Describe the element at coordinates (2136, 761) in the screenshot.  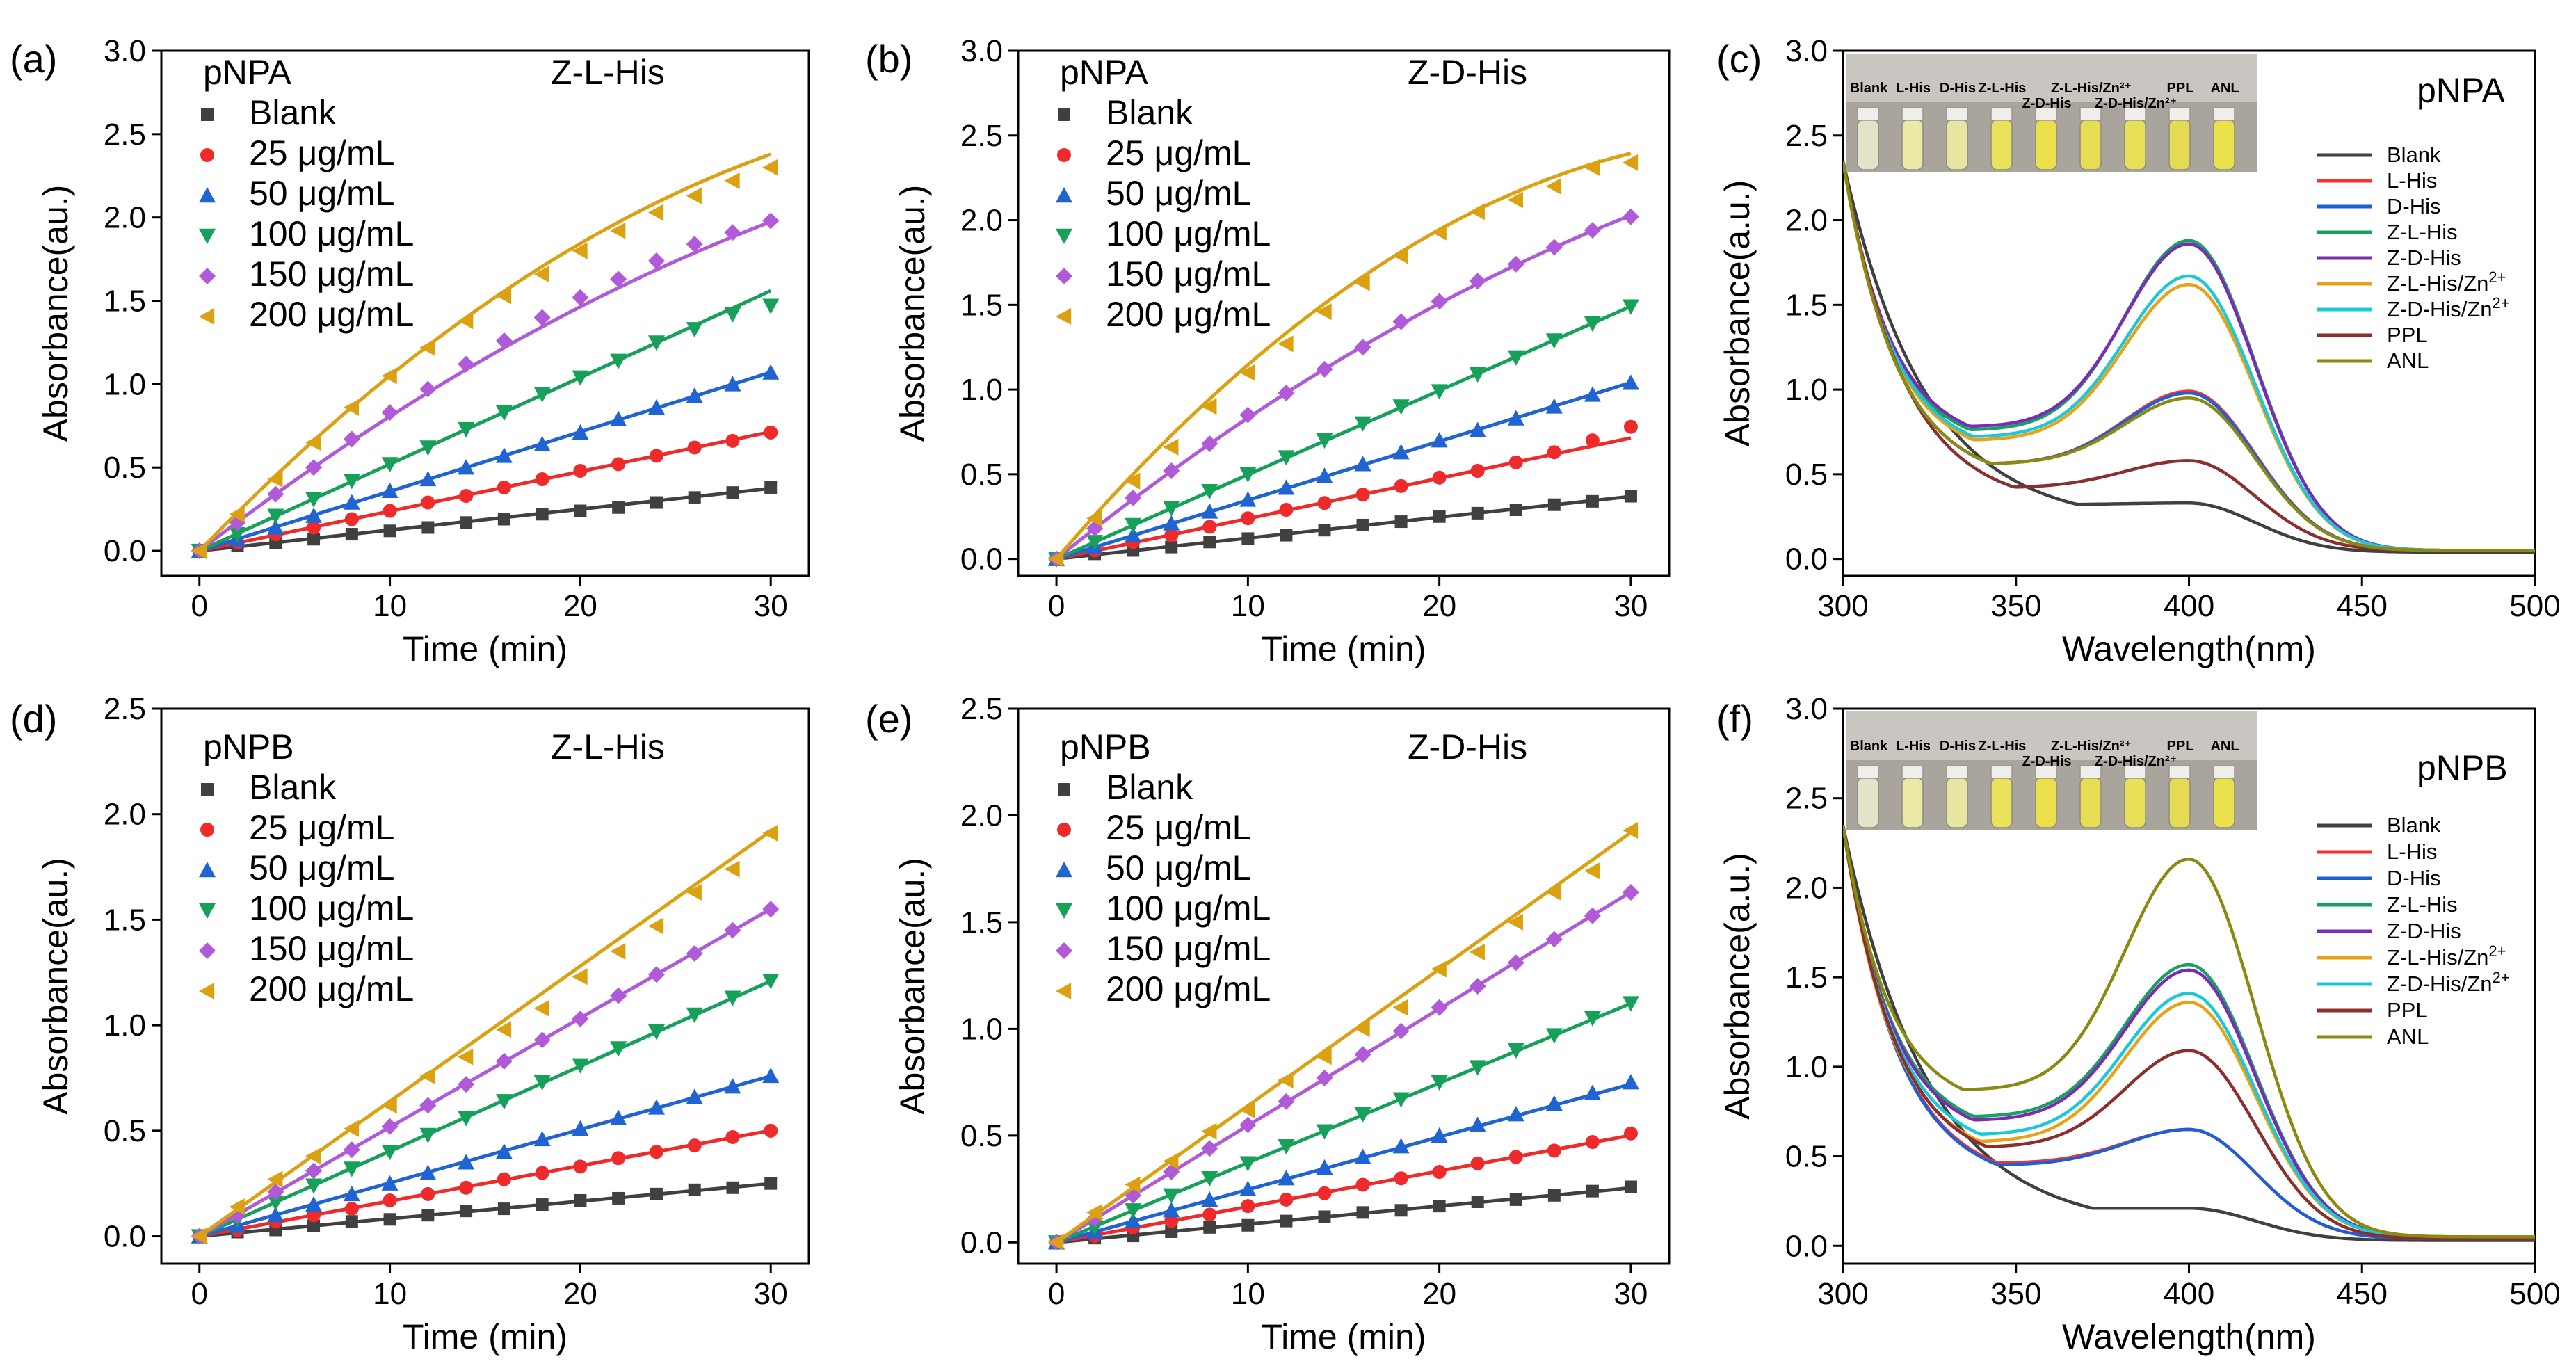
I see `vial-label: Z-D-His/Zn²⁺` at that location.